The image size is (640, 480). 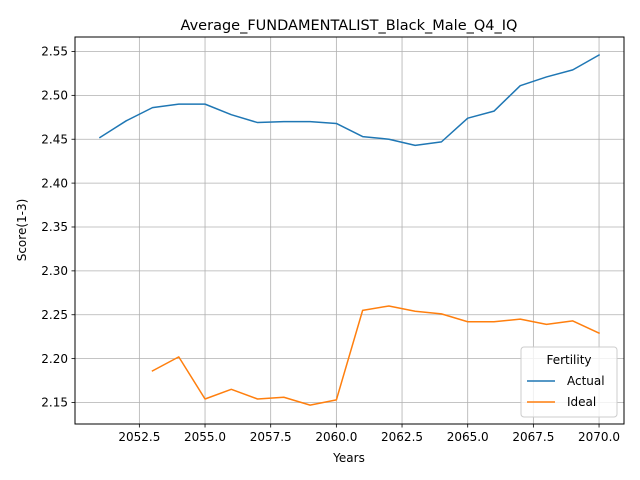 What do you see at coordinates (22, 230) in the screenshot?
I see `y-axis-label: Score(1-3)` at bounding box center [22, 230].